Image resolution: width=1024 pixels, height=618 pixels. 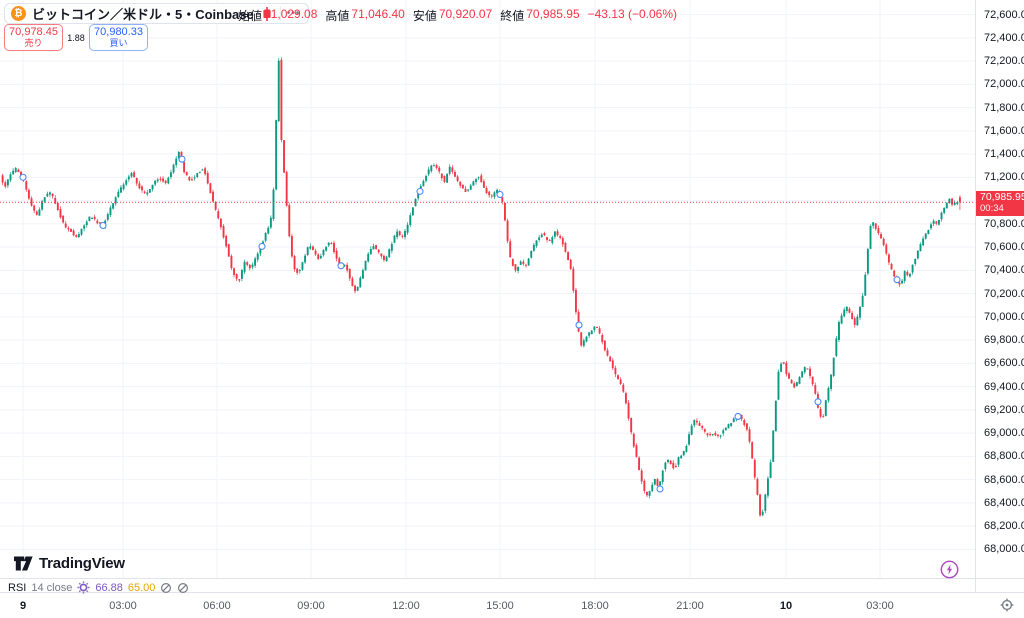 What do you see at coordinates (465, 14) in the screenshot?
I see `low-value: 70,920.07` at bounding box center [465, 14].